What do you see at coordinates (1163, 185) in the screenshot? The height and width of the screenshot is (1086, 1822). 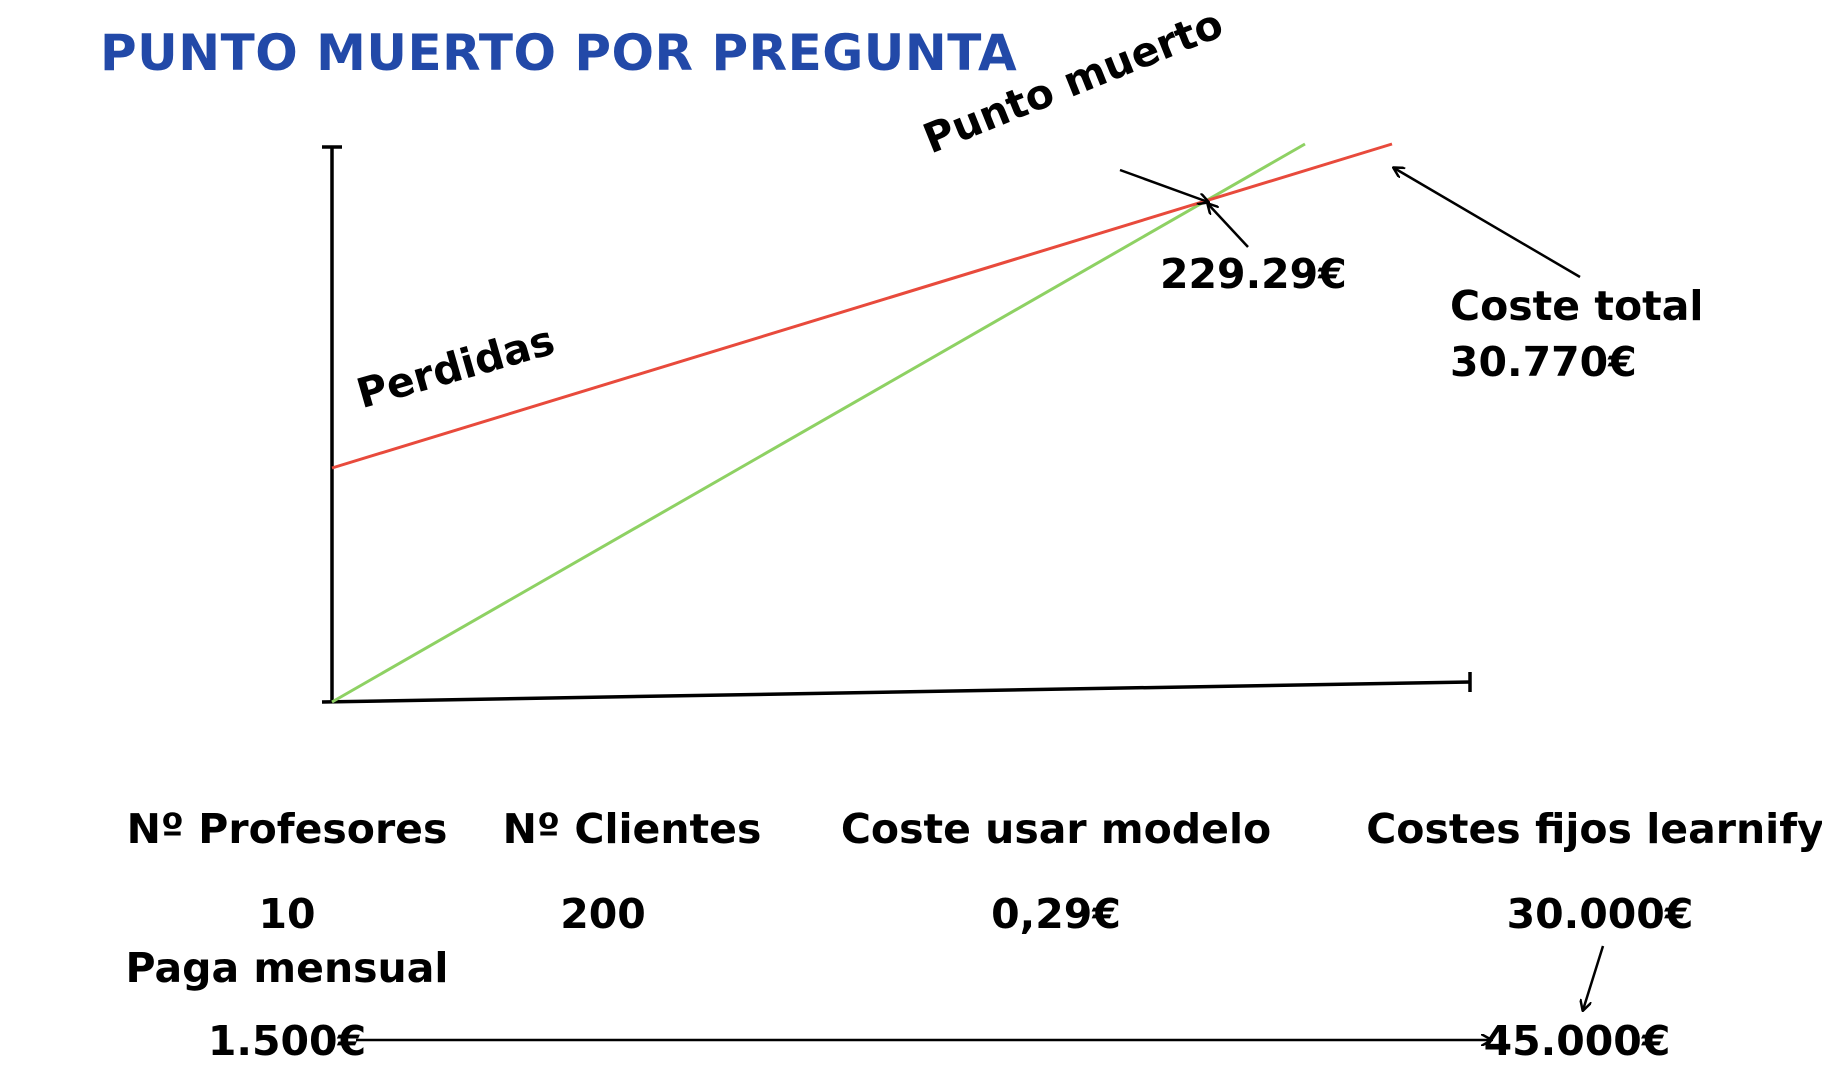 I see `break-even-arrow-from-label` at bounding box center [1163, 185].